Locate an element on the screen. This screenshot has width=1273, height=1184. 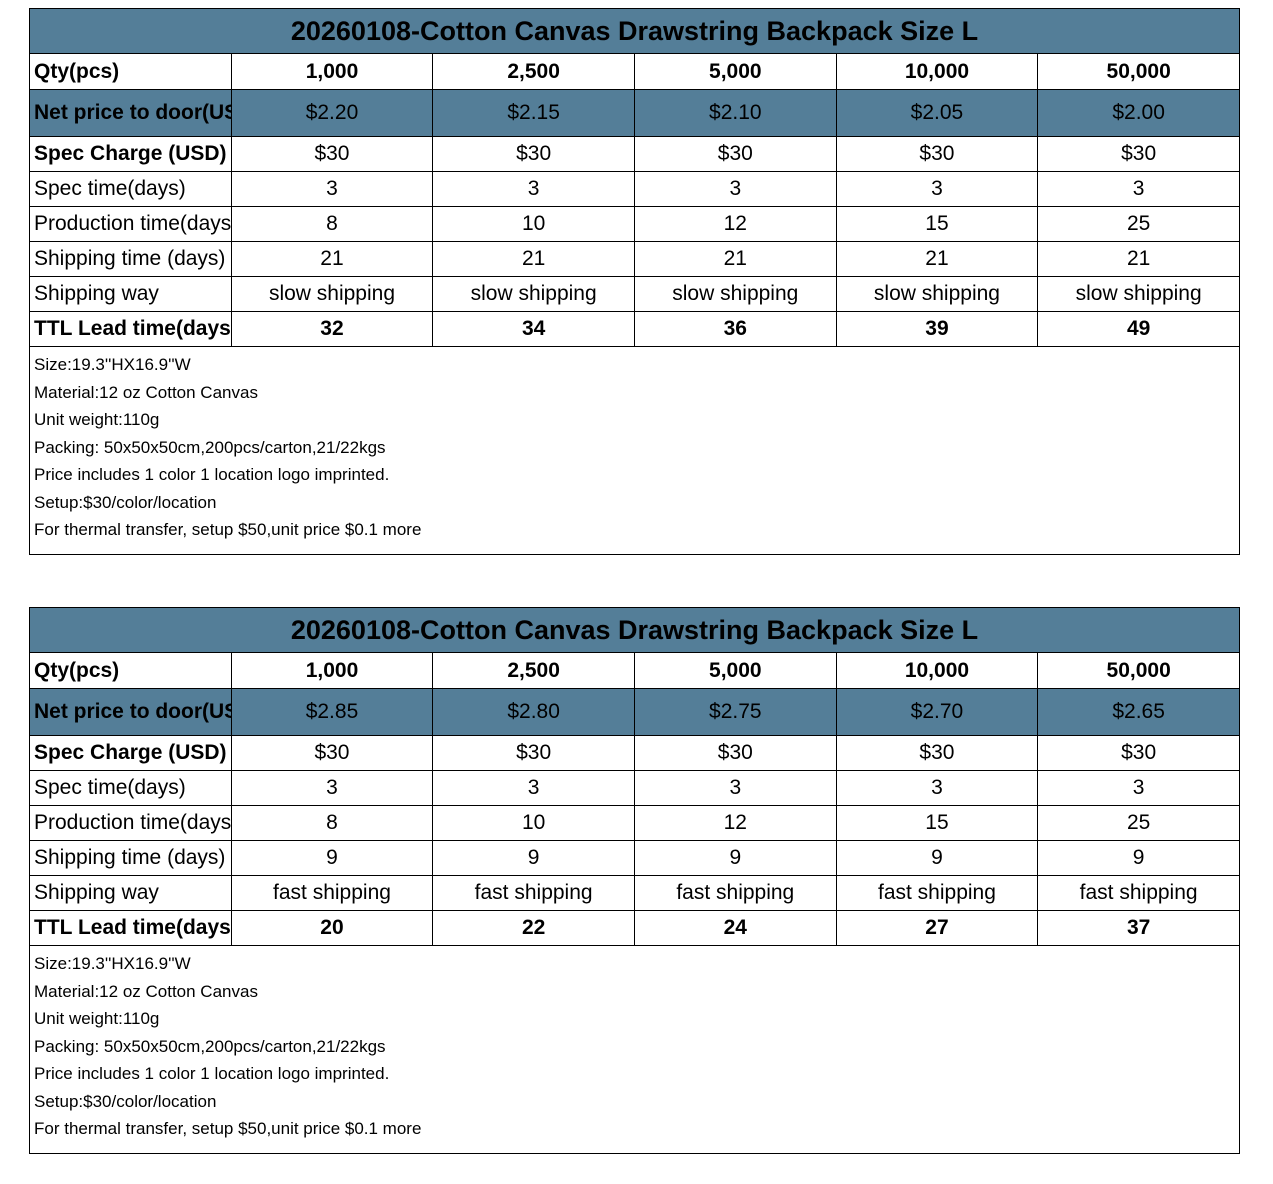
cell-value: 5,000 is located at coordinates (735, 670).